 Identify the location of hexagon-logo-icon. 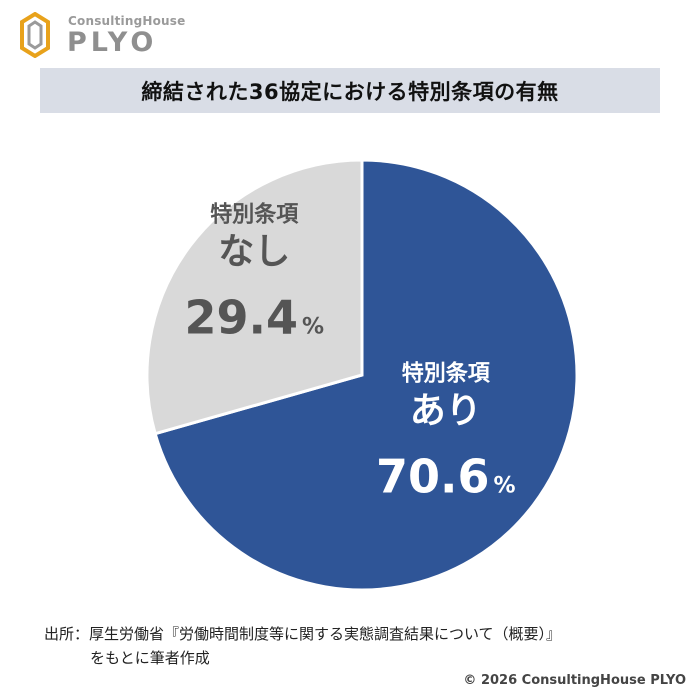
(35, 35).